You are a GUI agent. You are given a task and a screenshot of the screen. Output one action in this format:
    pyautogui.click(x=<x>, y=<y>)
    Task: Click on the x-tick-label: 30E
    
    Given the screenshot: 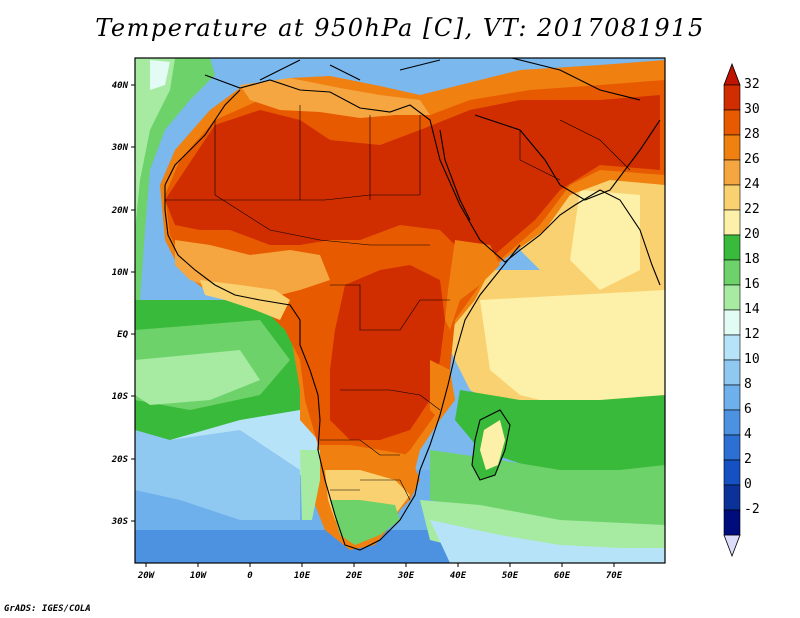 What is the action you would take?
    pyautogui.click(x=406, y=576)
    